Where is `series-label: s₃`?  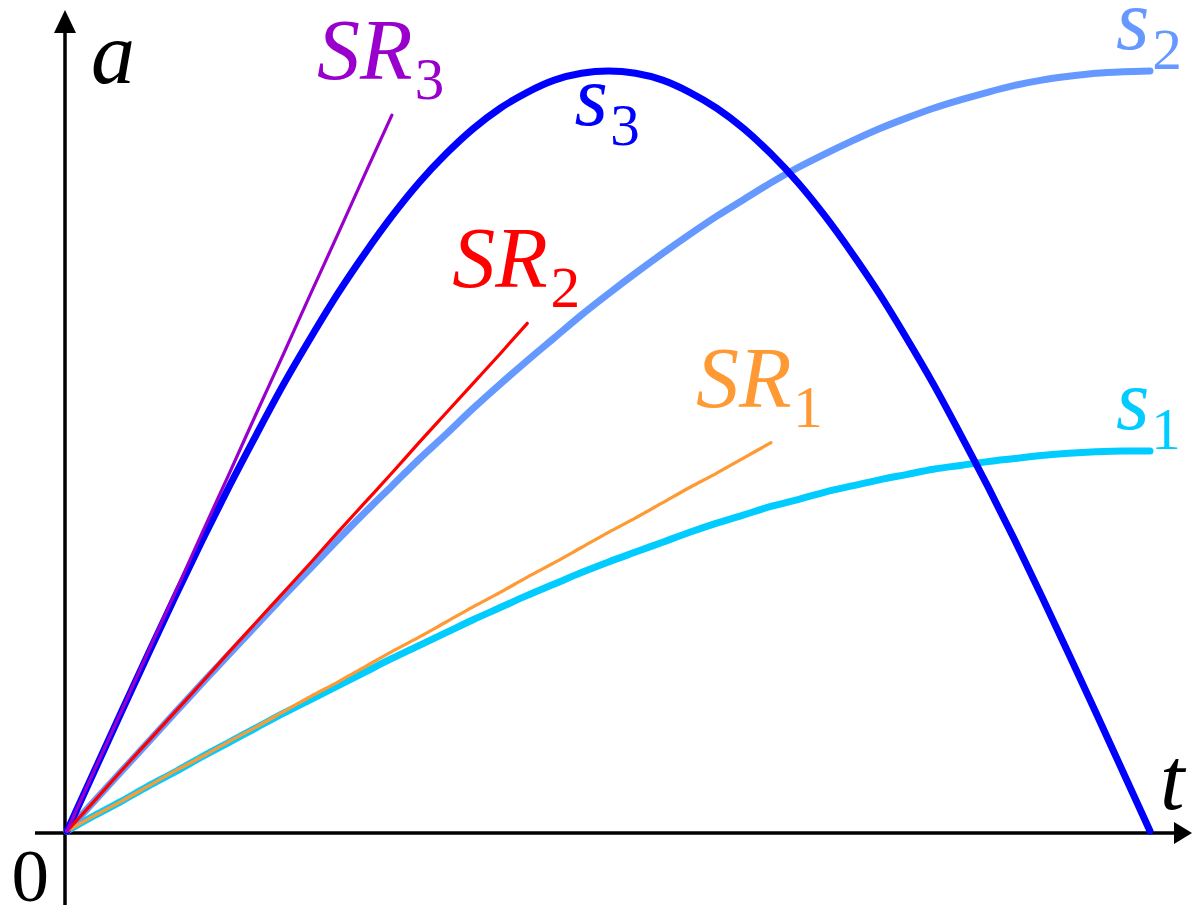
series-label: s₃ is located at coordinates (608, 91).